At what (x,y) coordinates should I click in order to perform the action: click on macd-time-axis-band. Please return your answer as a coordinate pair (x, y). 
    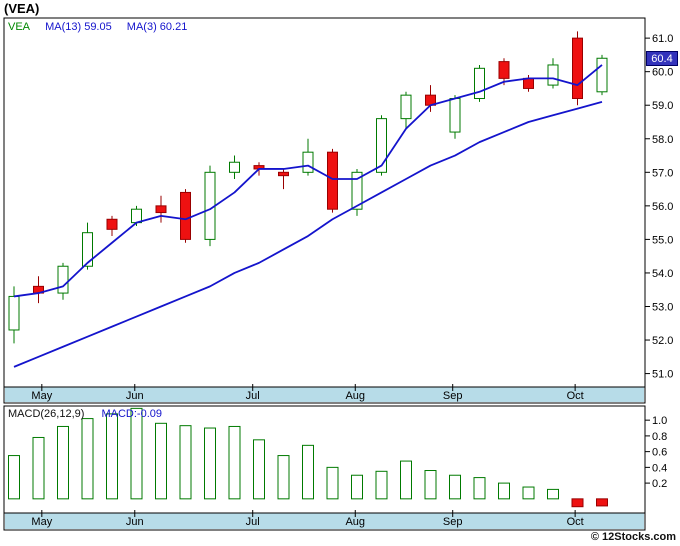
    Looking at the image, I should click on (324, 521).